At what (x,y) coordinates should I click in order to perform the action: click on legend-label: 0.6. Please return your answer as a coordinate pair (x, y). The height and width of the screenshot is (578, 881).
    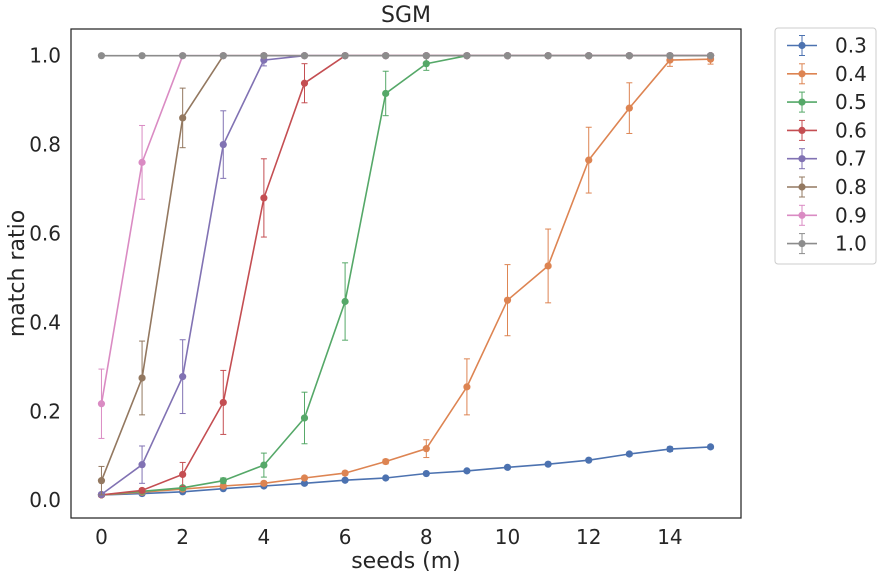
    Looking at the image, I should click on (851, 130).